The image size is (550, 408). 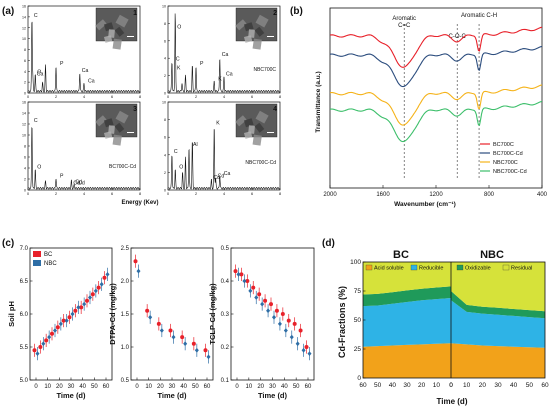 What do you see at coordinates (483, 385) in the screenshot?
I see `fraction-xtick-label: 20` at bounding box center [483, 385].